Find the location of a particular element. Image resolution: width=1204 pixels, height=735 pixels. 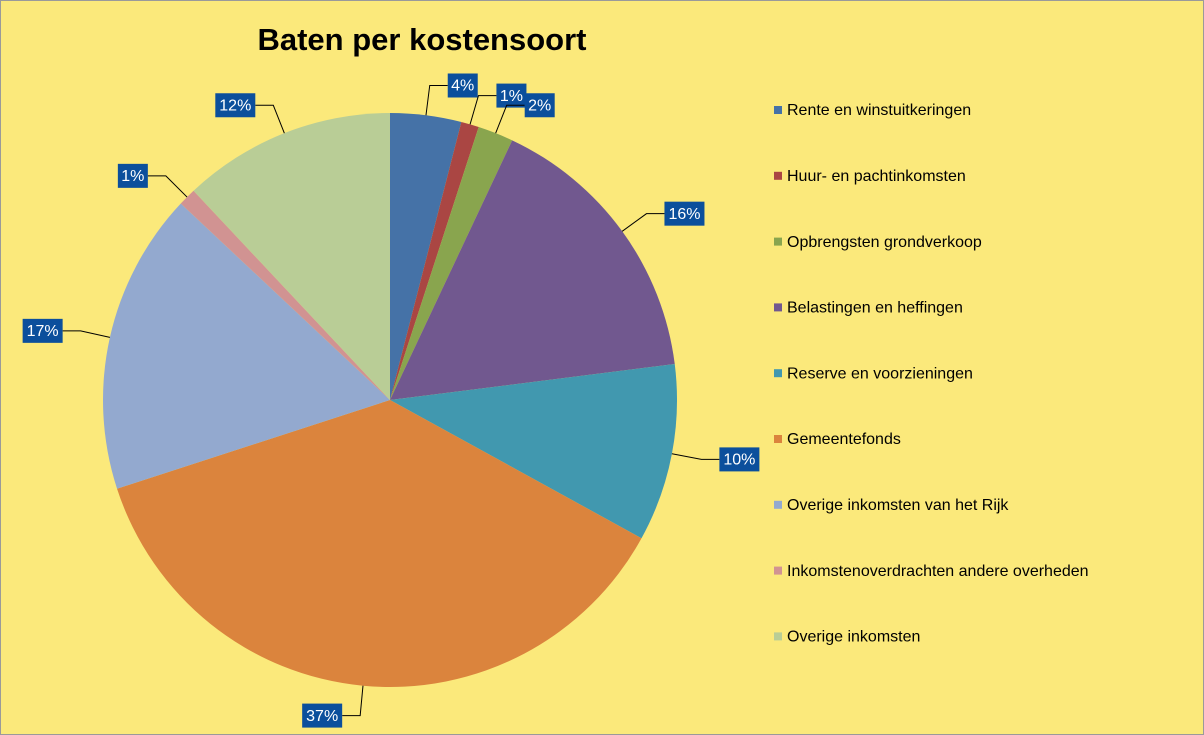

data-label: 17% is located at coordinates (43, 331).